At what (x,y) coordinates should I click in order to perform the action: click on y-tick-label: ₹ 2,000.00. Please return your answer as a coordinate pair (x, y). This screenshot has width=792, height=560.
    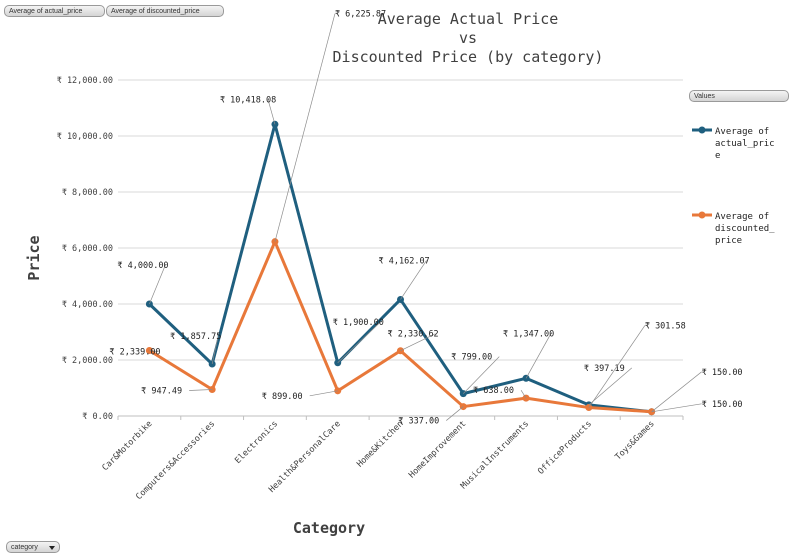
    Looking at the image, I should click on (87, 361).